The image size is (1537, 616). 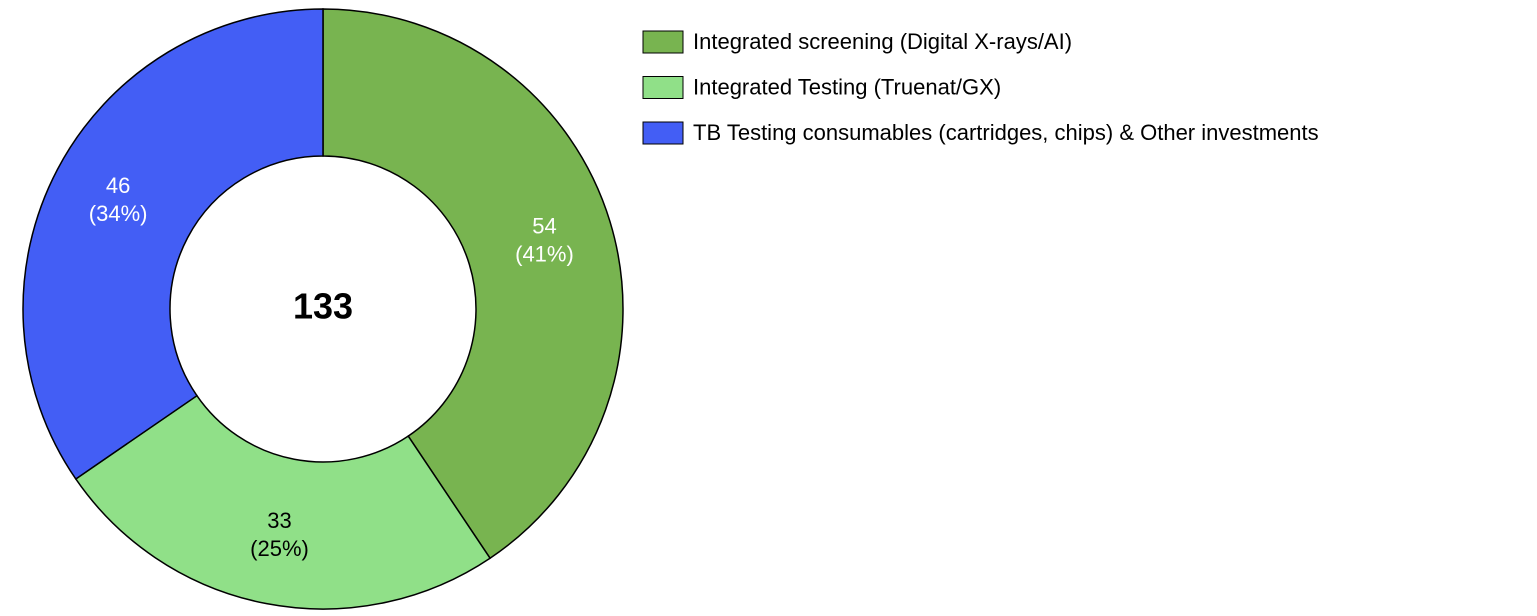 I want to click on legend-label: Integrated screening (Digital X-rays/AI), so click(x=882, y=41).